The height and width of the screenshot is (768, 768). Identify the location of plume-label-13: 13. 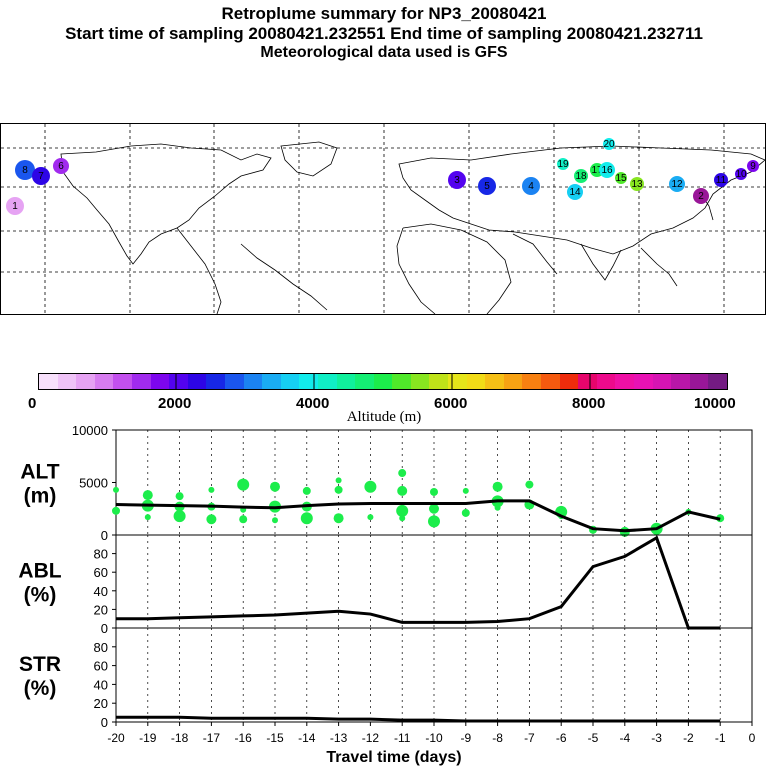
(637, 184).